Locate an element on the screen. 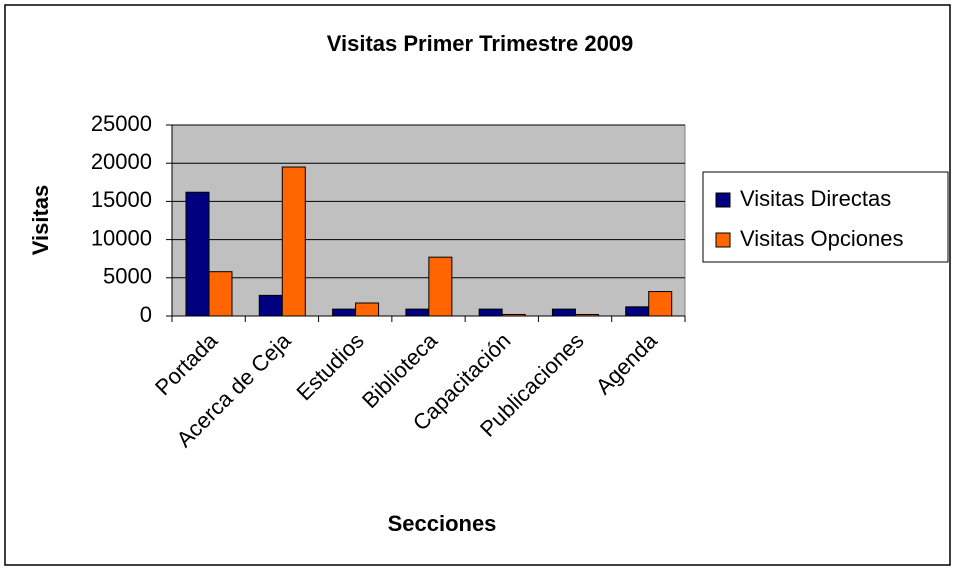 This screenshot has height=570, width=957. legend-label: Visitas Opciones is located at coordinates (821, 238).